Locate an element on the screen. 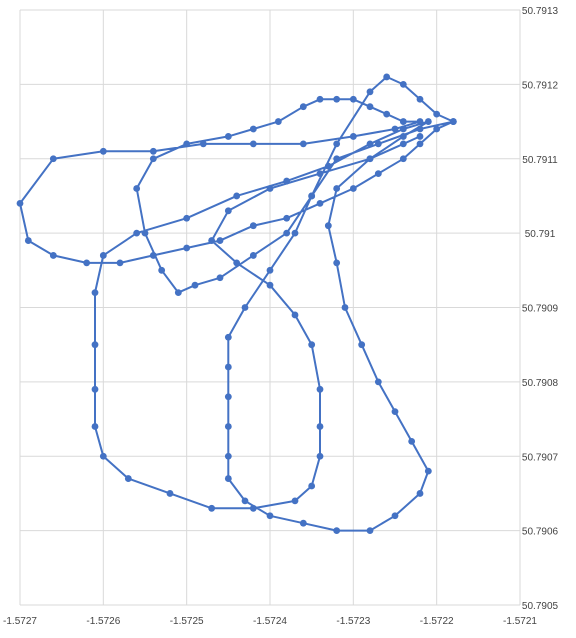  y-tick-label: 50.7907 is located at coordinates (540, 457).